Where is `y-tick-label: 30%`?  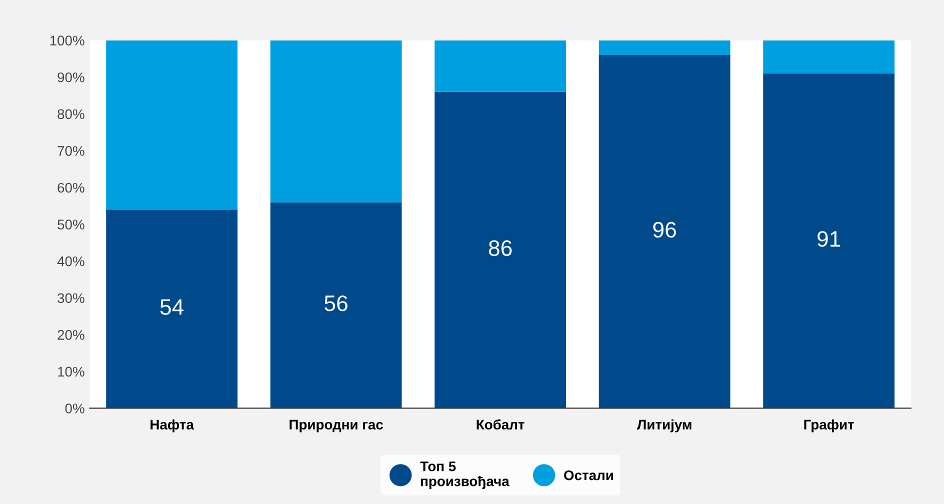 y-tick-label: 30% is located at coordinates (71, 298).